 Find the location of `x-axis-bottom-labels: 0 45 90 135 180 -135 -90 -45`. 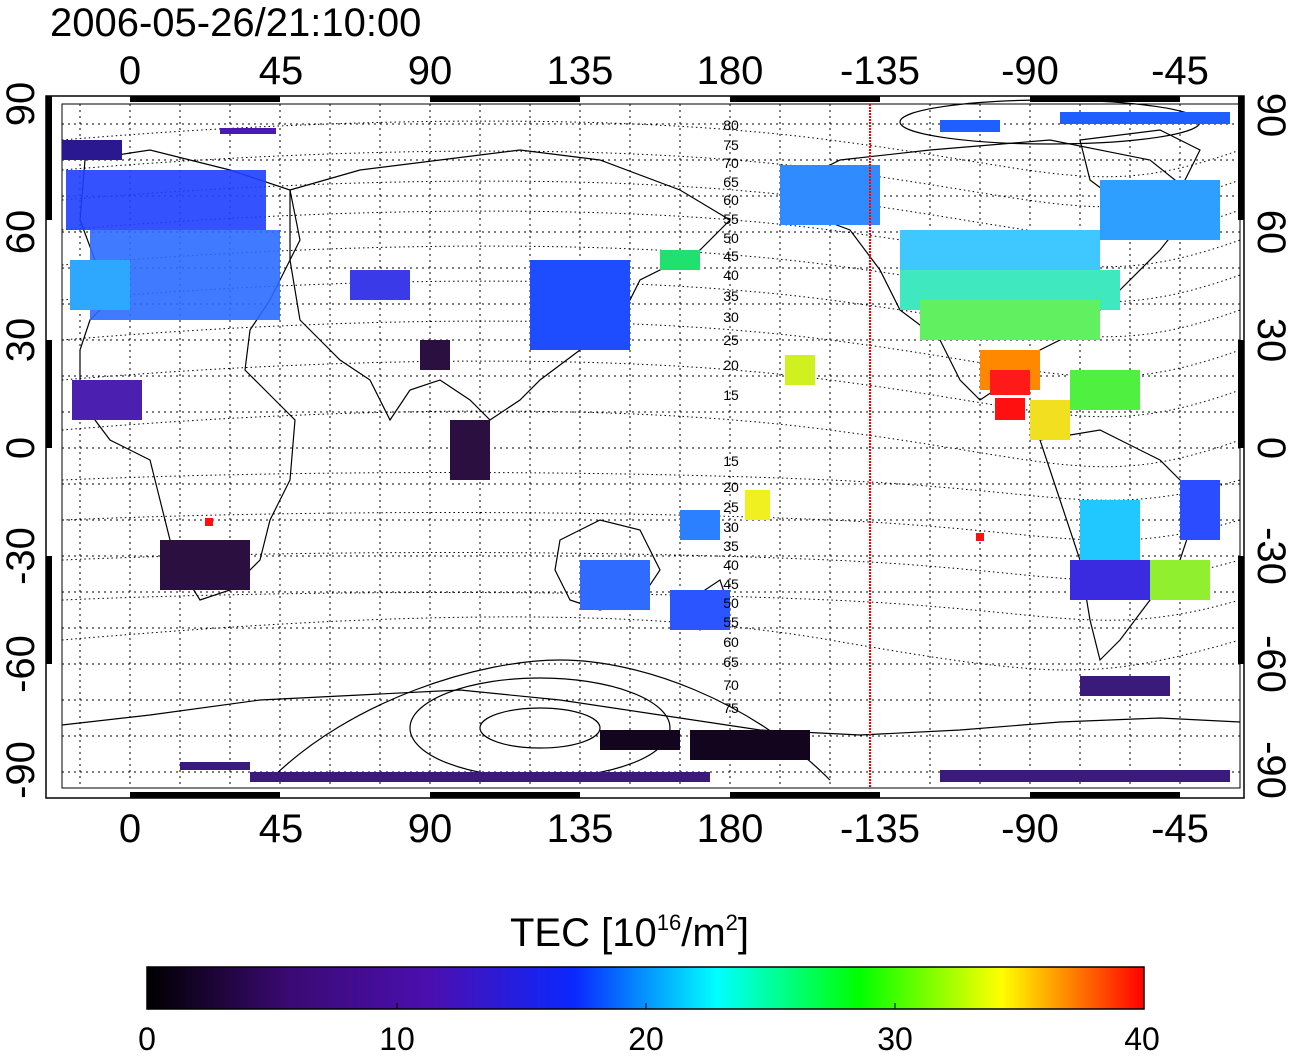

x-axis-bottom-labels: 0 45 90 135 180 -135 -90 -45 is located at coordinates (664, 829).